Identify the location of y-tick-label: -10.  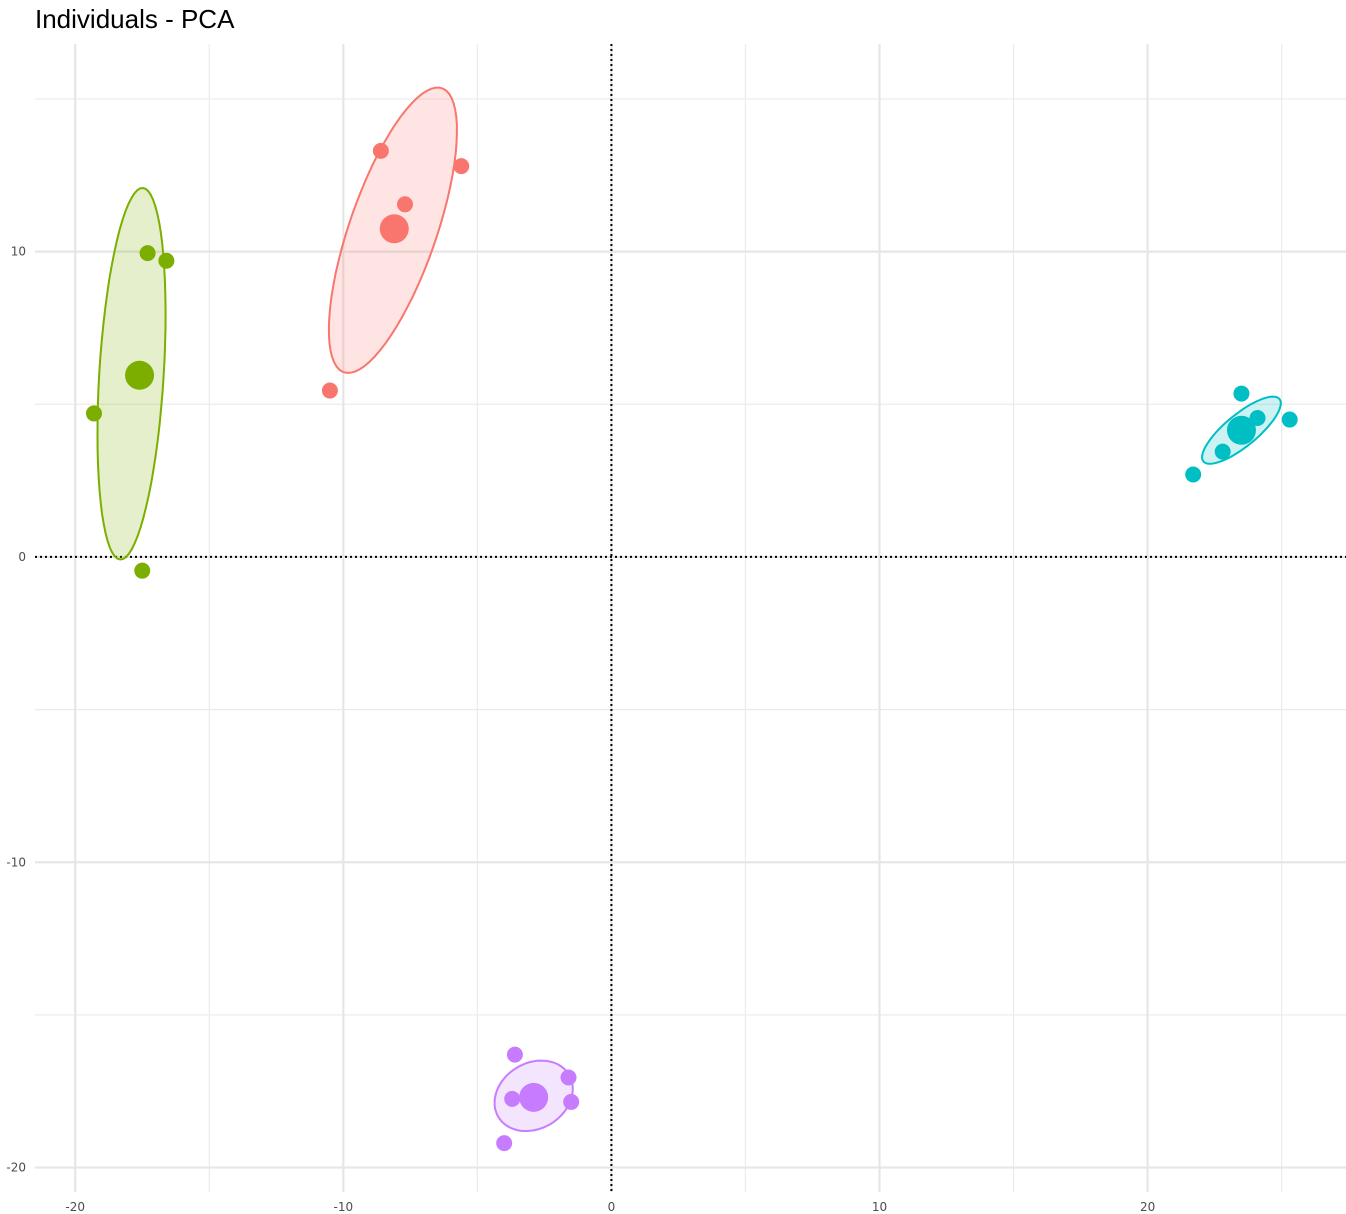
(16, 862).